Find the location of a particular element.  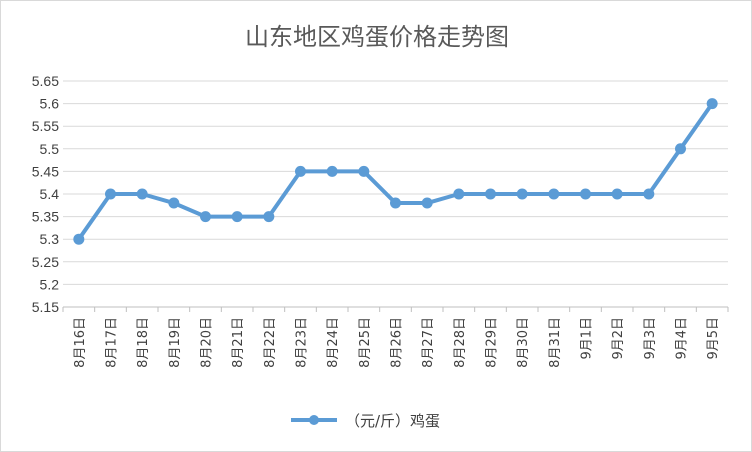

x-tick-label: 9月5日 is located at coordinates (713, 338).